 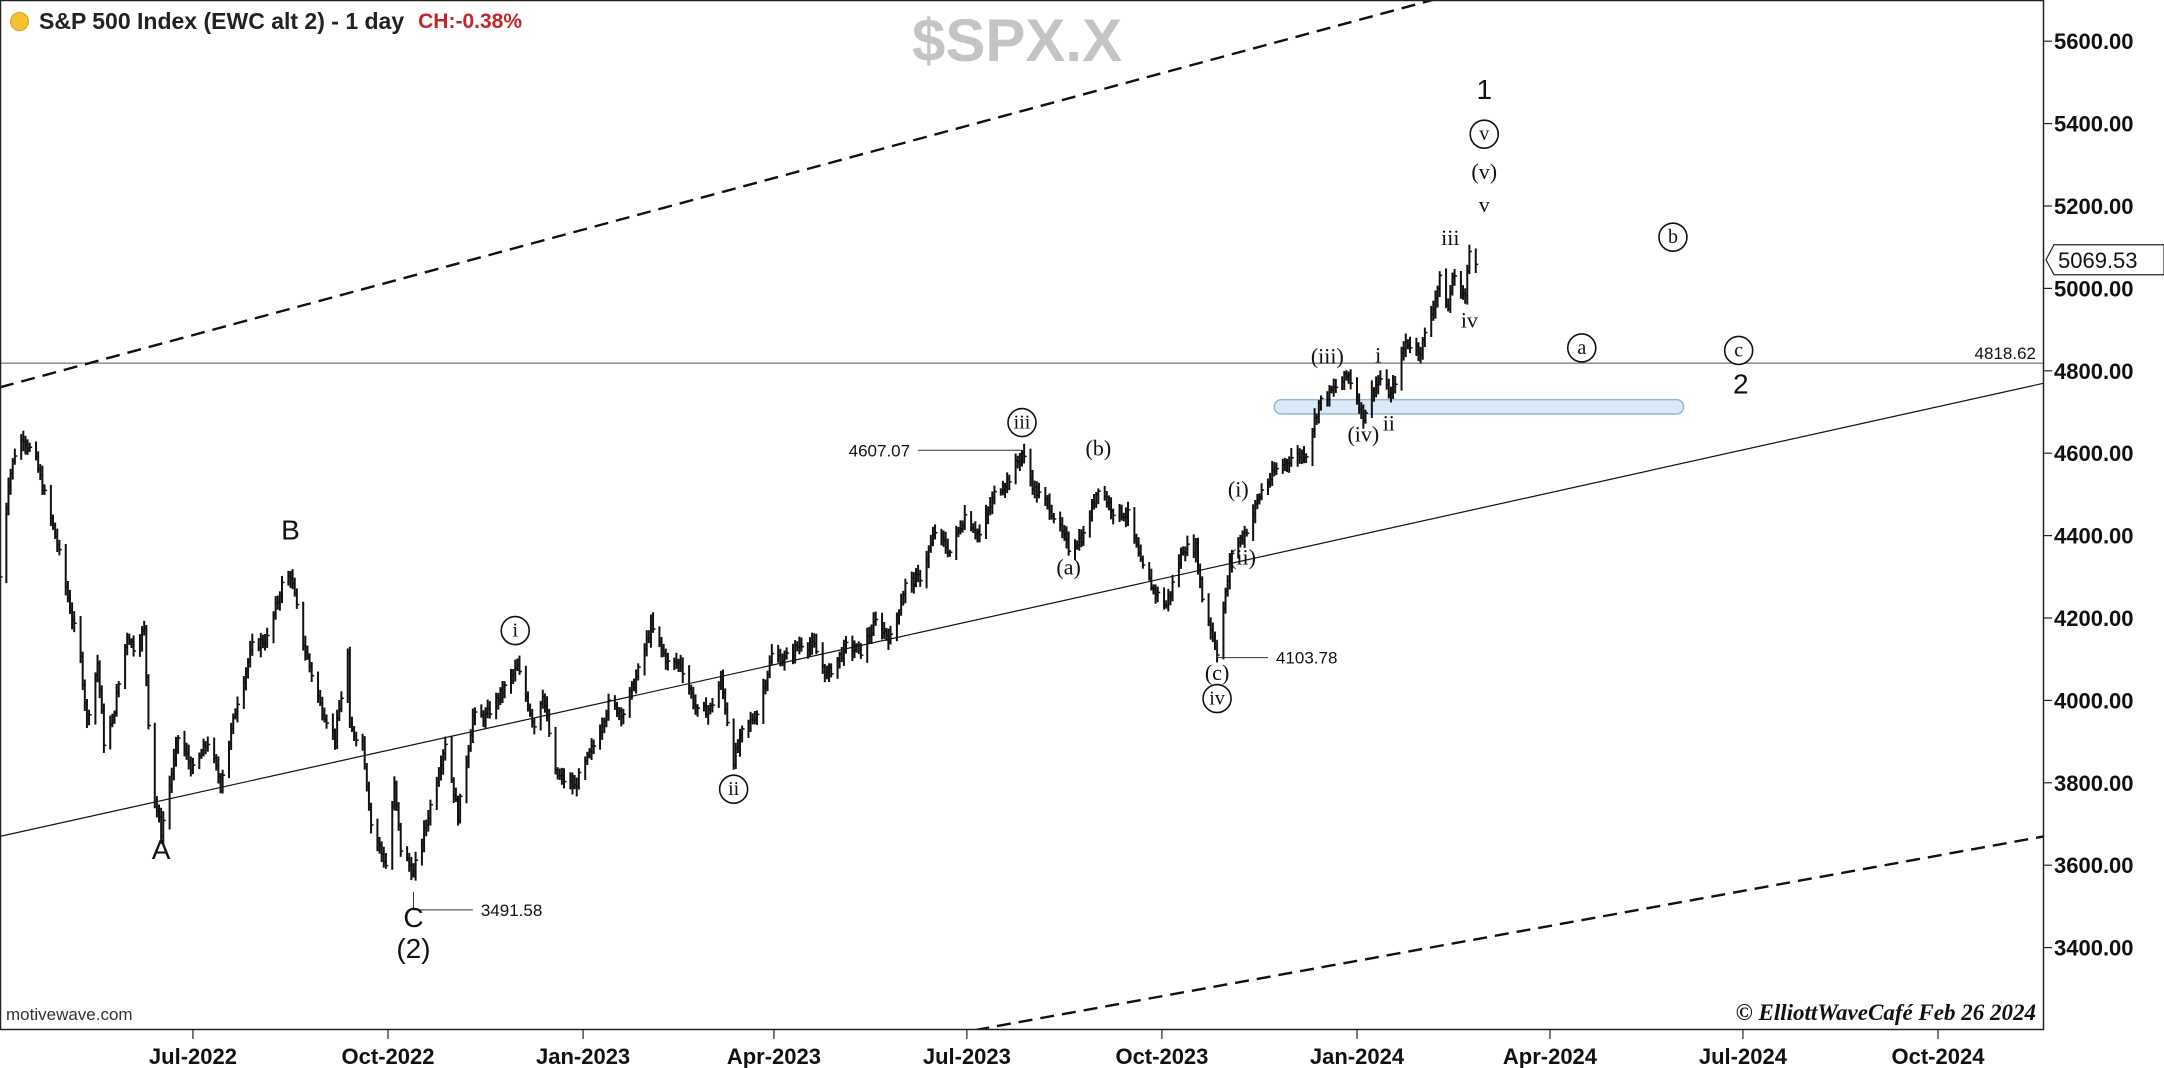 I want to click on x-tick-label: Apr-2023, so click(x=774, y=1056).